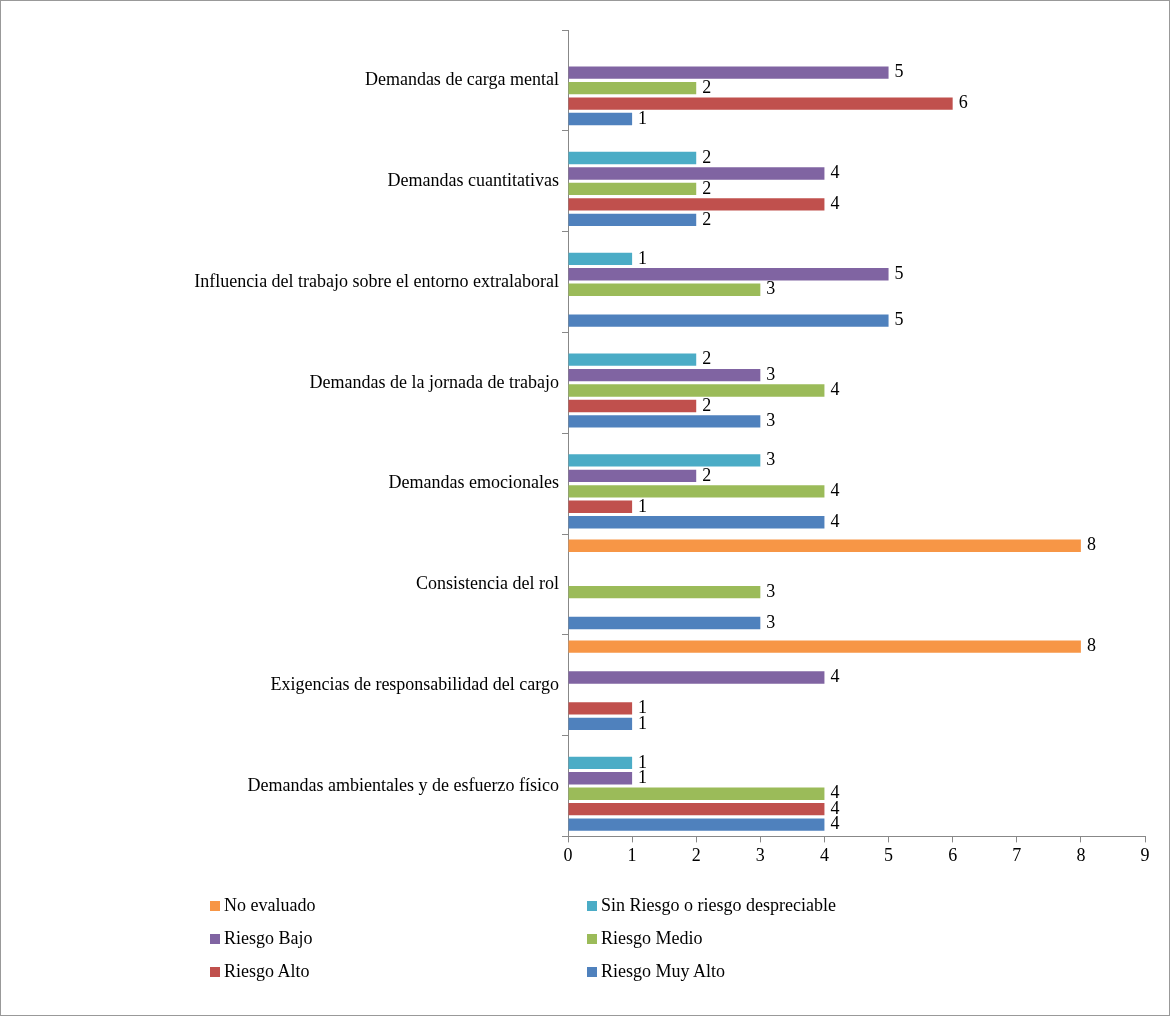 This screenshot has width=1170, height=1016. Describe the element at coordinates (1017, 854) in the screenshot. I see `x-tick-label: 7` at that location.